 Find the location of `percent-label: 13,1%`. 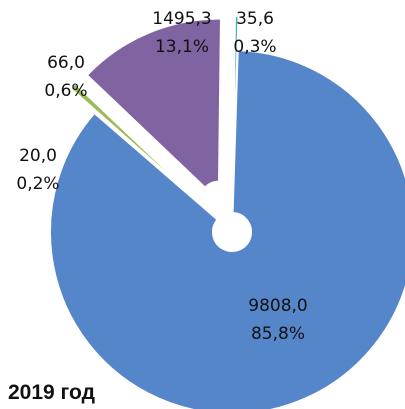

percent-label: 13,1% is located at coordinates (182, 47).